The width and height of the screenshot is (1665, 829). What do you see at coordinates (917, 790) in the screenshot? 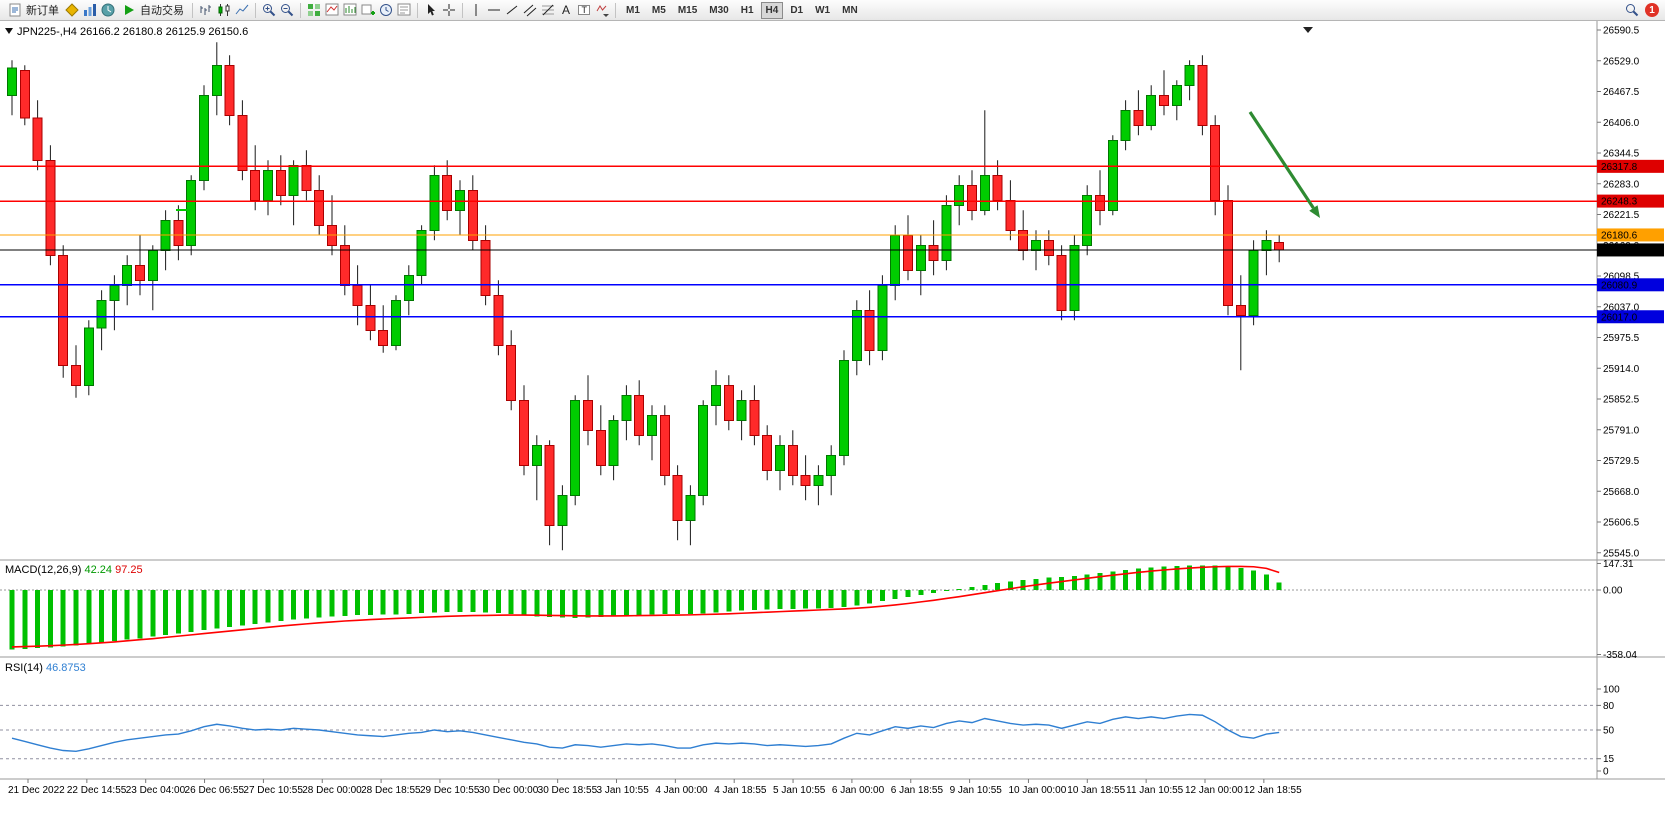
I see `time-axis-label: 6 Jan 18:55` at bounding box center [917, 790].